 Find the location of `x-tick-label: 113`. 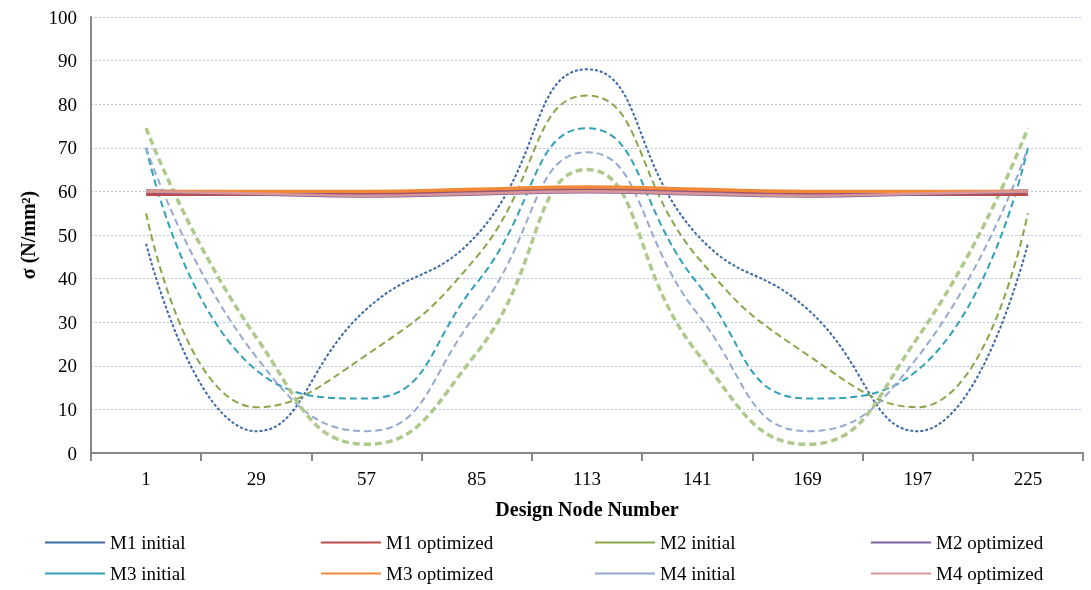

x-tick-label: 113 is located at coordinates (587, 478).